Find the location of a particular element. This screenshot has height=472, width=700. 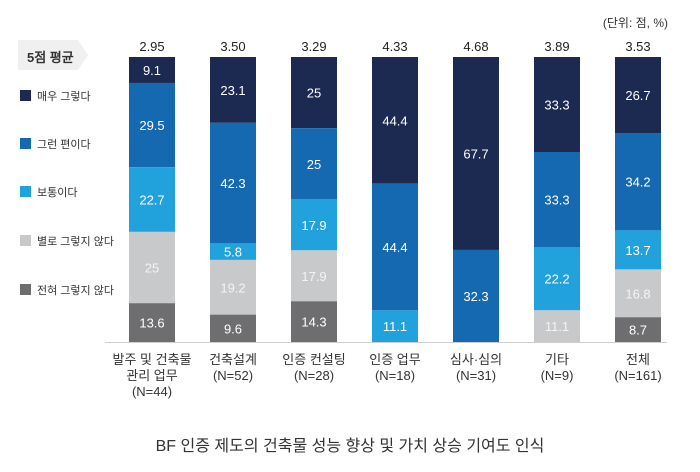

category-label: 심사·심의 is located at coordinates (476, 359).